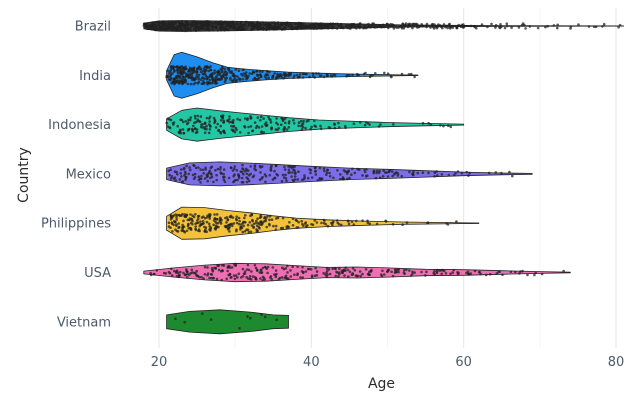  What do you see at coordinates (24, 175) in the screenshot?
I see `y-axis-title: Country` at bounding box center [24, 175].